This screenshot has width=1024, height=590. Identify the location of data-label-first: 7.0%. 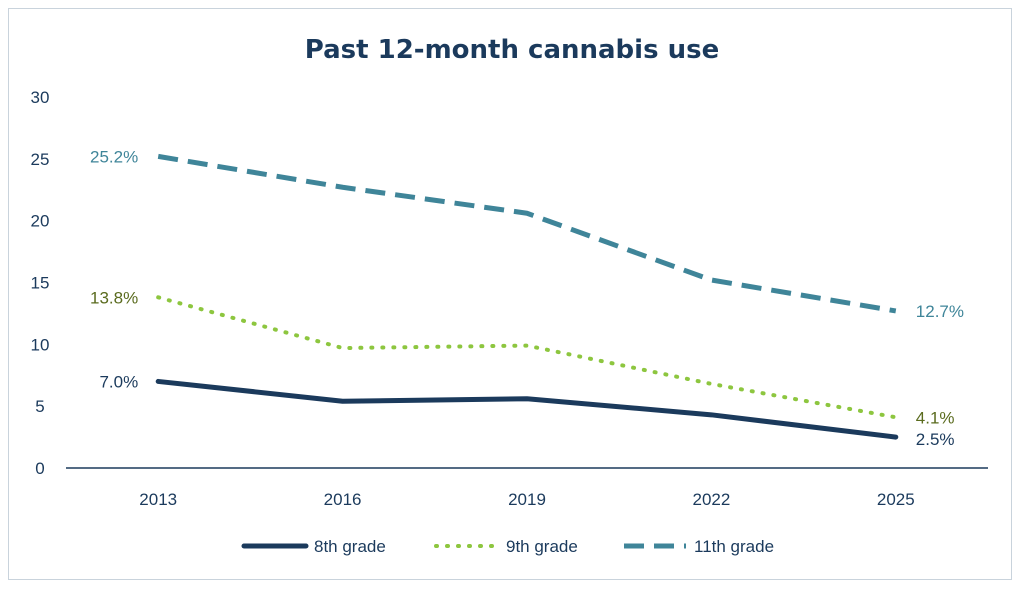
(118, 381).